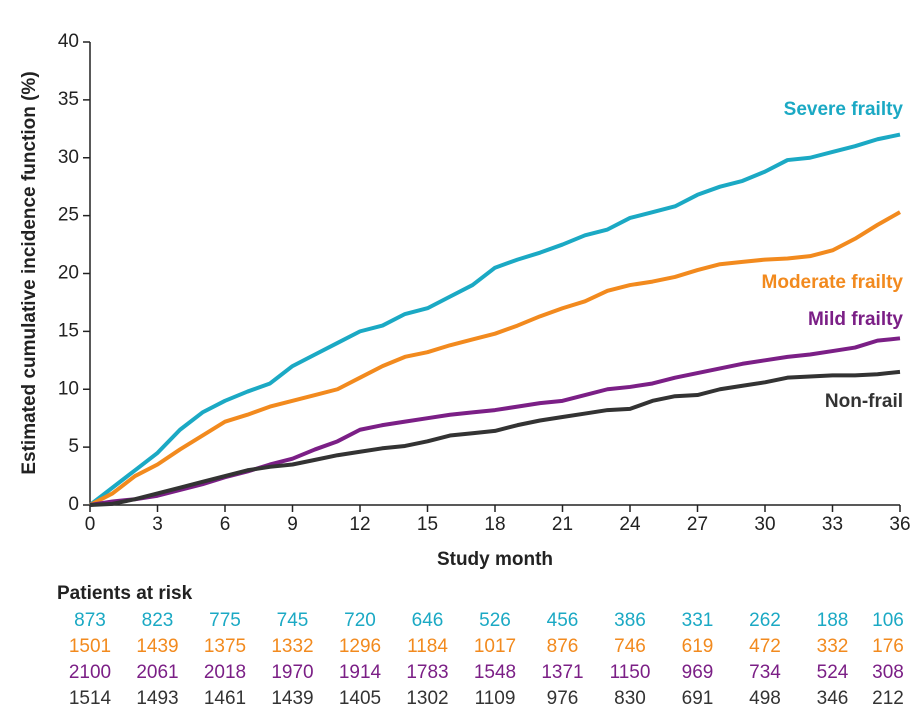 The height and width of the screenshot is (721, 922). Describe the element at coordinates (495, 672) in the screenshot. I see `at-risk-value: 1548` at that location.